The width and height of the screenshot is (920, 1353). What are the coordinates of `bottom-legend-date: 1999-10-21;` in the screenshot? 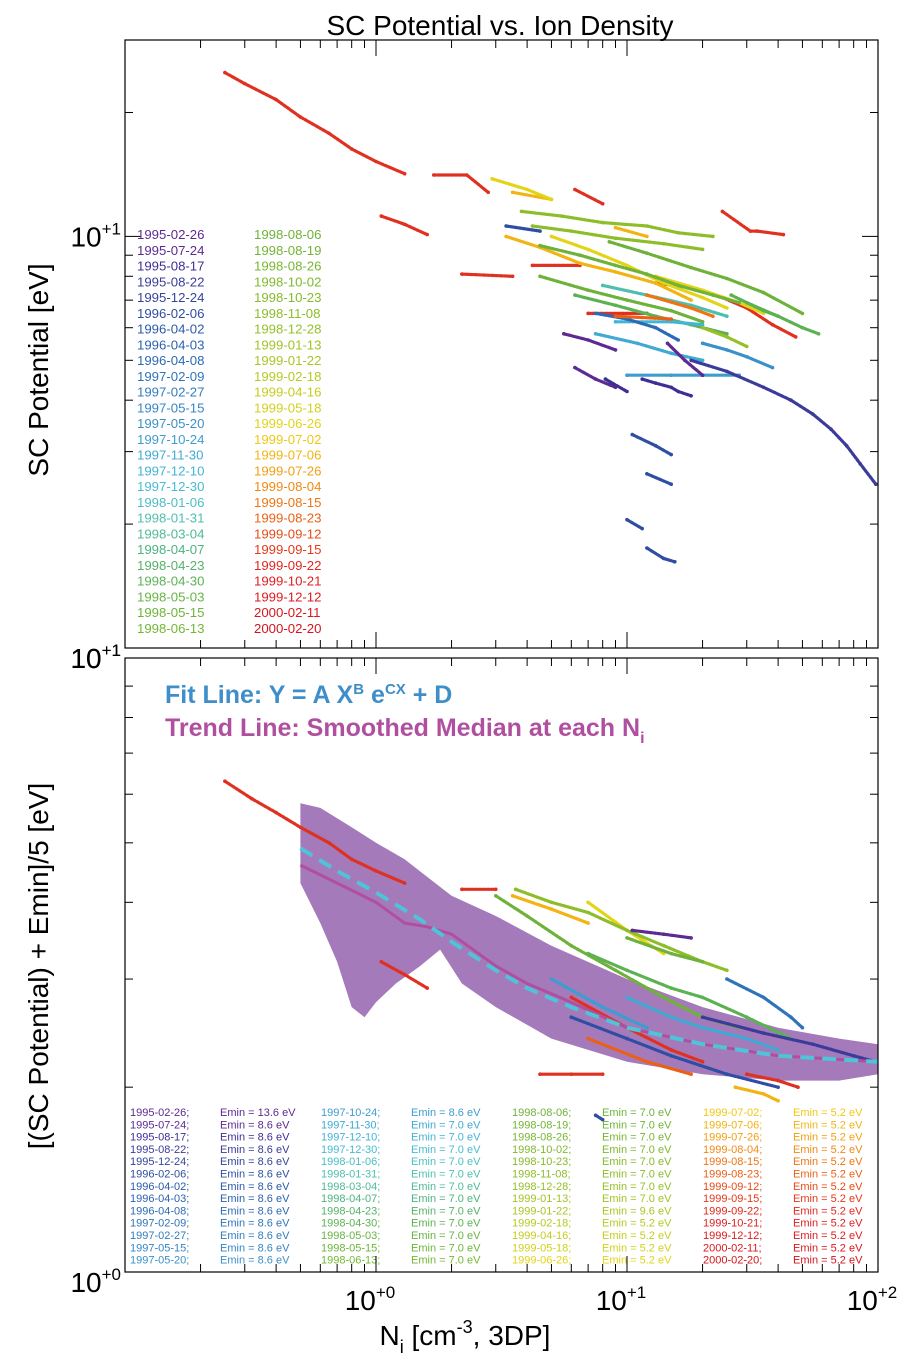 It's located at (732, 1224).